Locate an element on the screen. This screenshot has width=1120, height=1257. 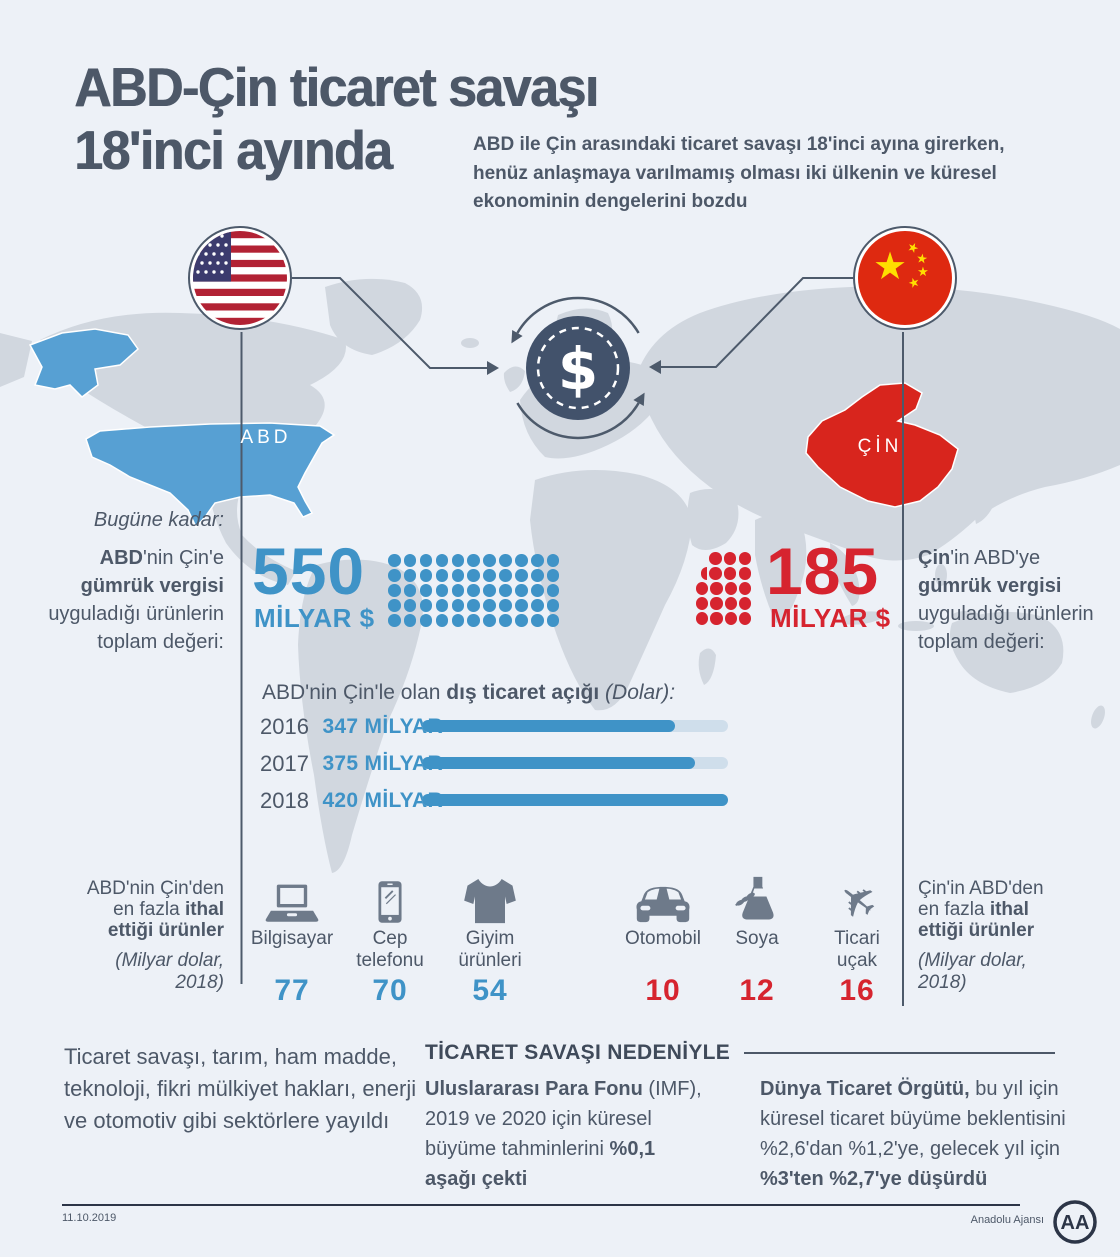
madagascar is located at coordinates (707, 666).